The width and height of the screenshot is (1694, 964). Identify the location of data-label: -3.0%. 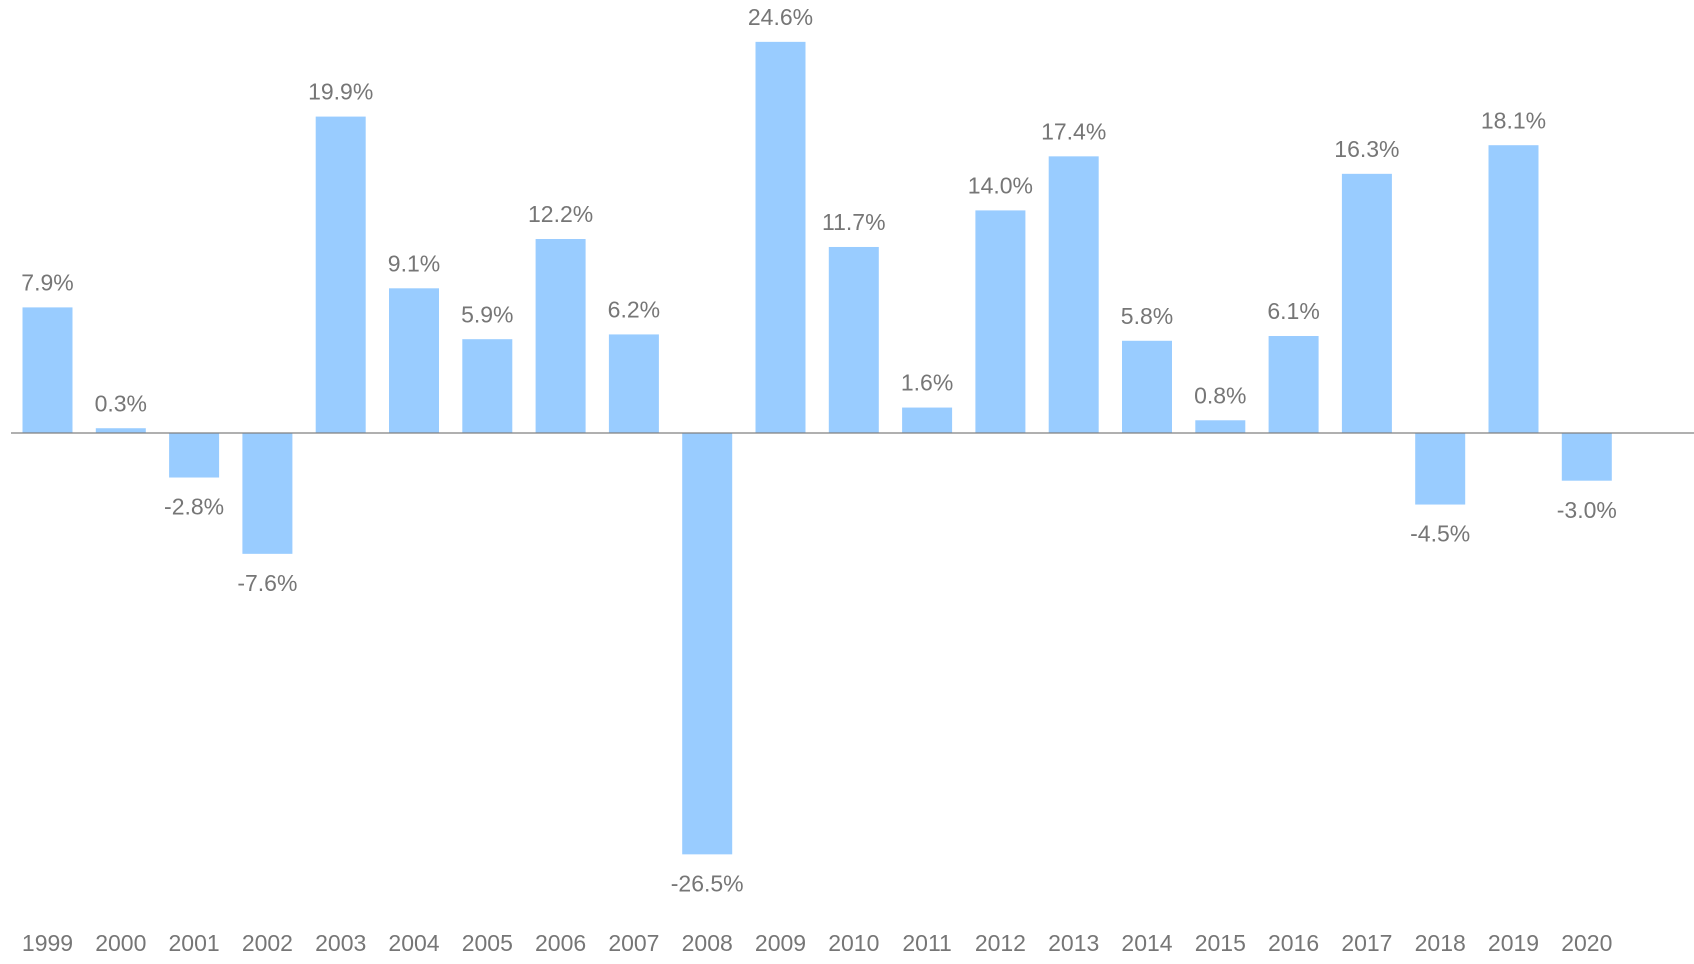
(1587, 510).